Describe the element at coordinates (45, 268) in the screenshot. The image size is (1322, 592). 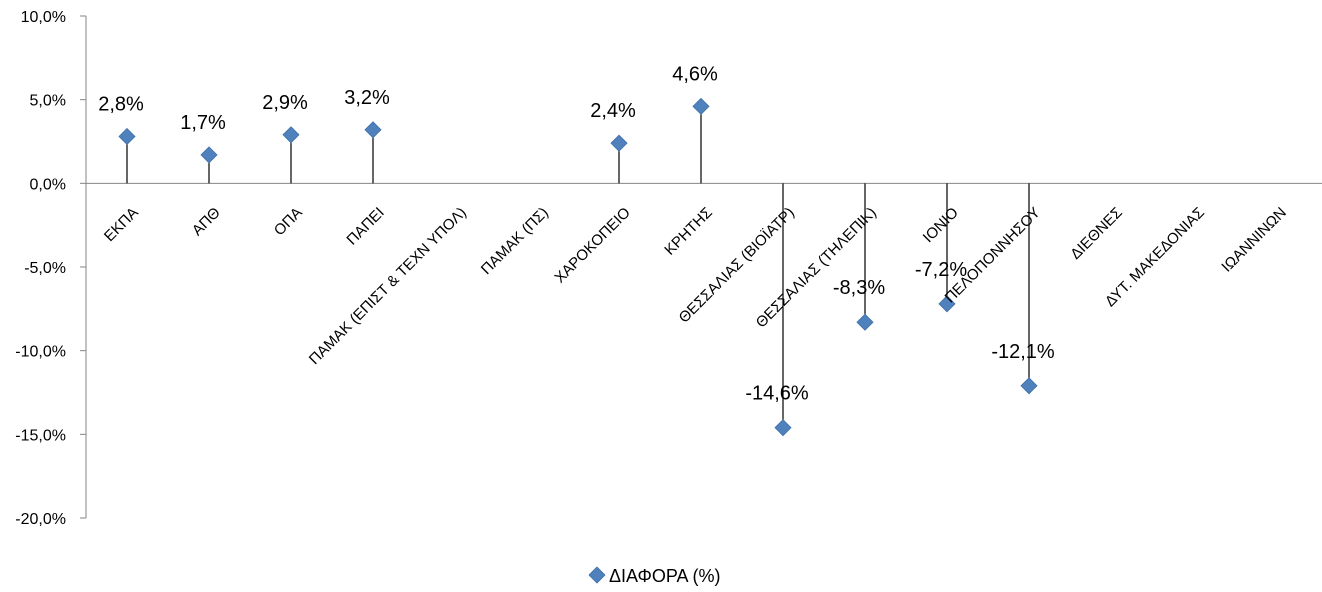
I see `y-tick-label: -5,0%` at that location.